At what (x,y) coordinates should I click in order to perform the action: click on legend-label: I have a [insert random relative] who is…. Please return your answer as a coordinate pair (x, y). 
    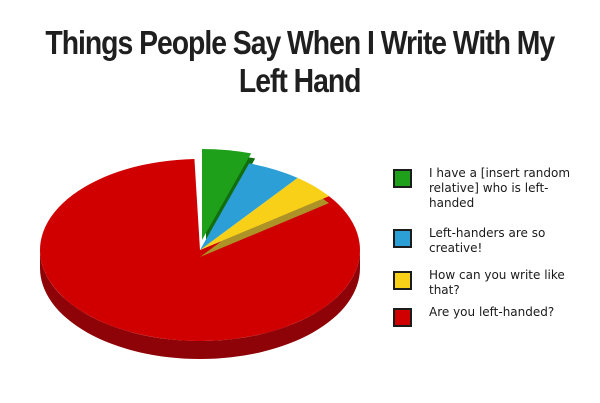
    Looking at the image, I should click on (500, 188).